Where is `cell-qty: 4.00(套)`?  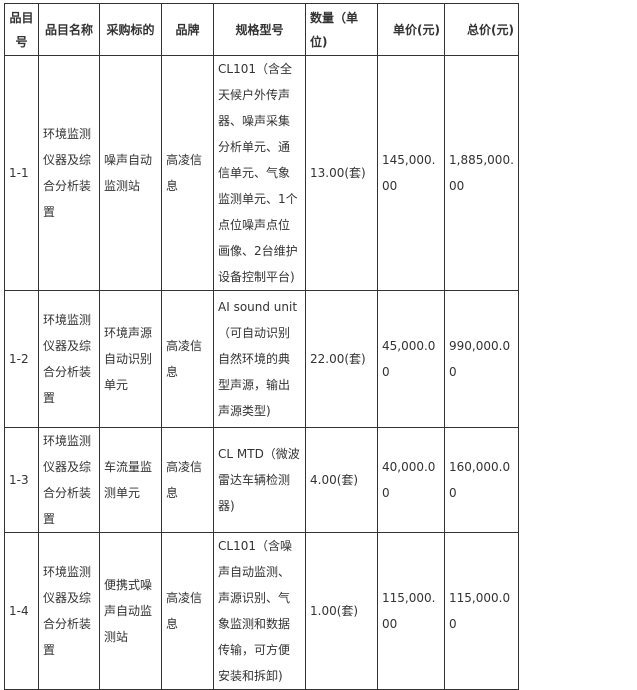 cell-qty: 4.00(套) is located at coordinates (341, 480).